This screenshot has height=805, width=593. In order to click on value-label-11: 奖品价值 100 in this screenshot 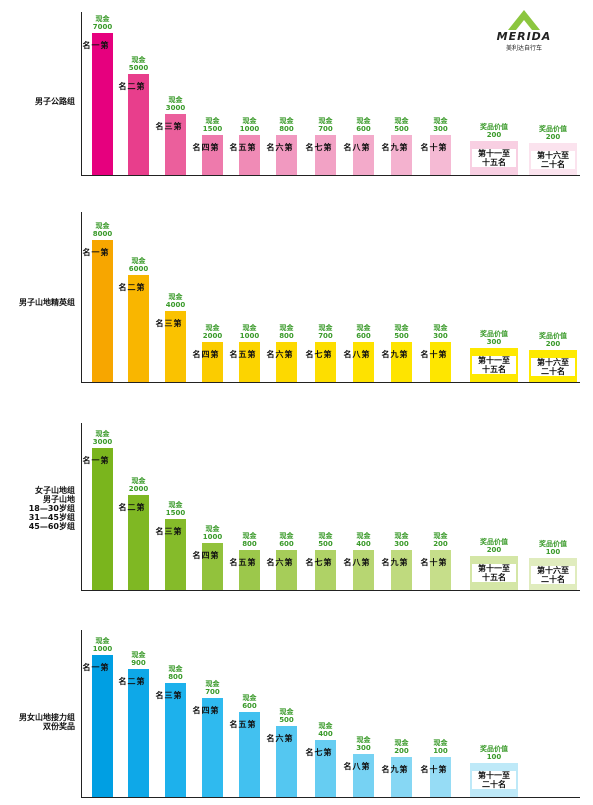, I will do `click(494, 753)`.